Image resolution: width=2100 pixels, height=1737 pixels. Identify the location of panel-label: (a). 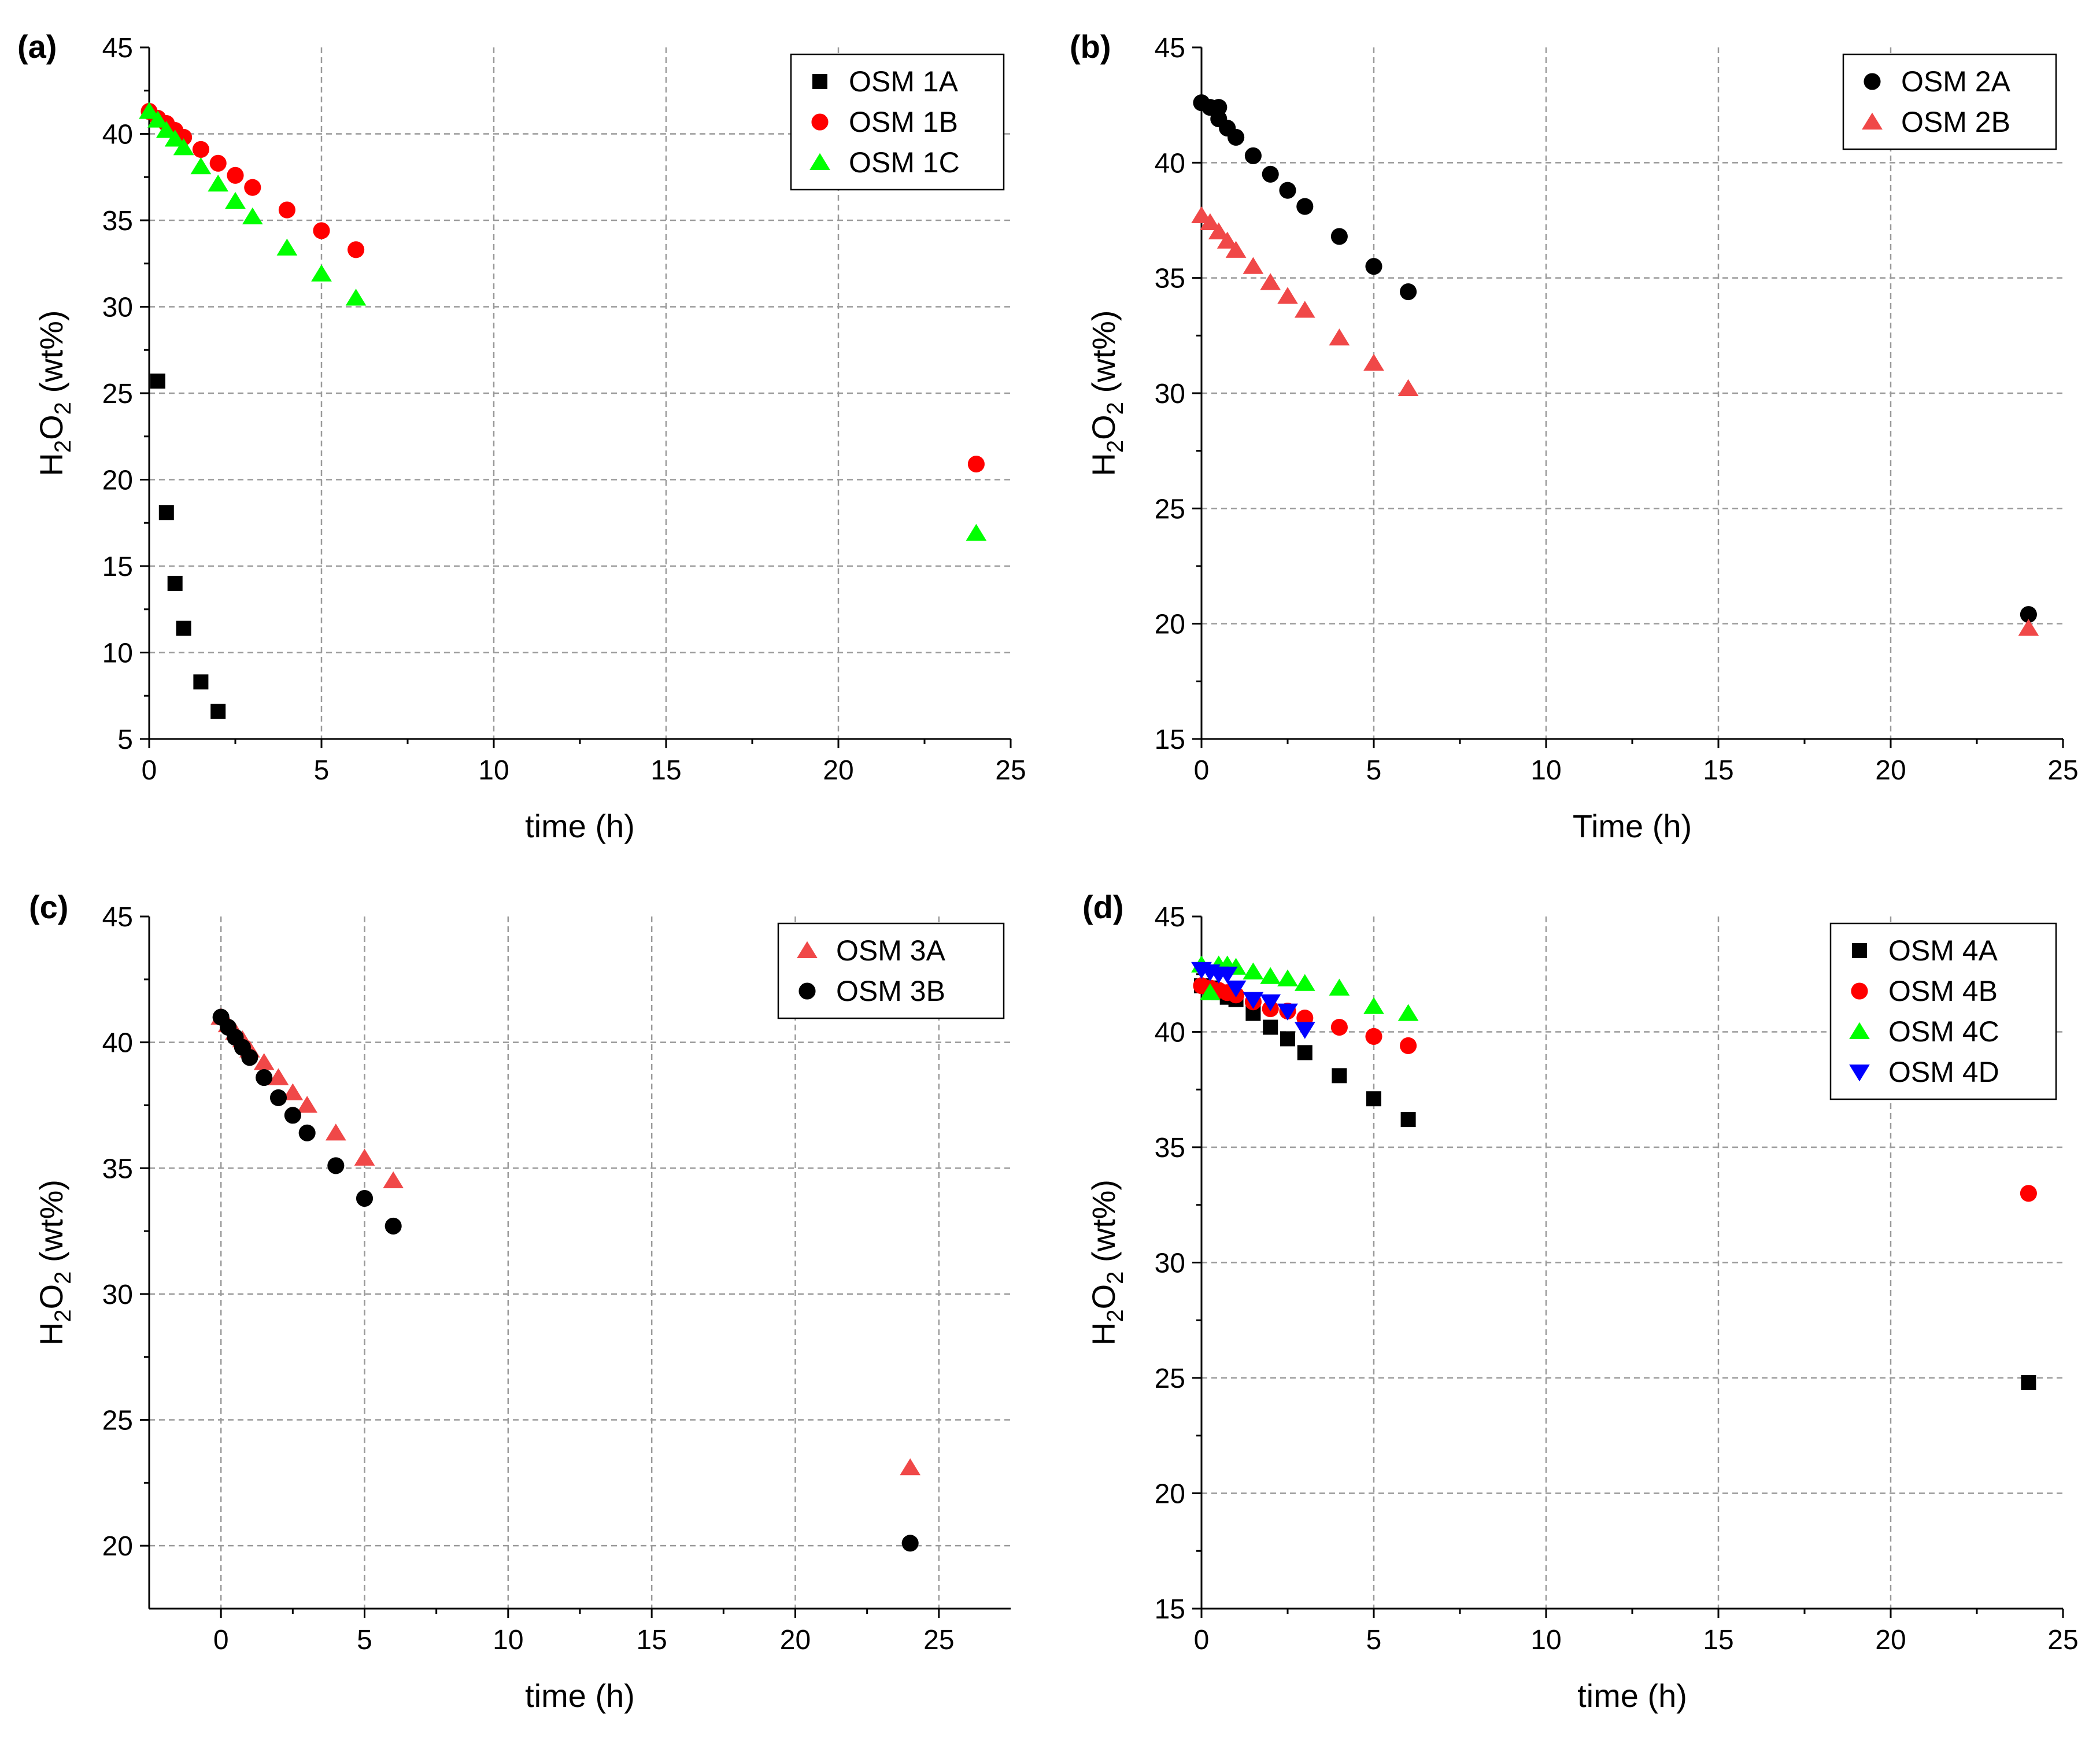
(37, 46).